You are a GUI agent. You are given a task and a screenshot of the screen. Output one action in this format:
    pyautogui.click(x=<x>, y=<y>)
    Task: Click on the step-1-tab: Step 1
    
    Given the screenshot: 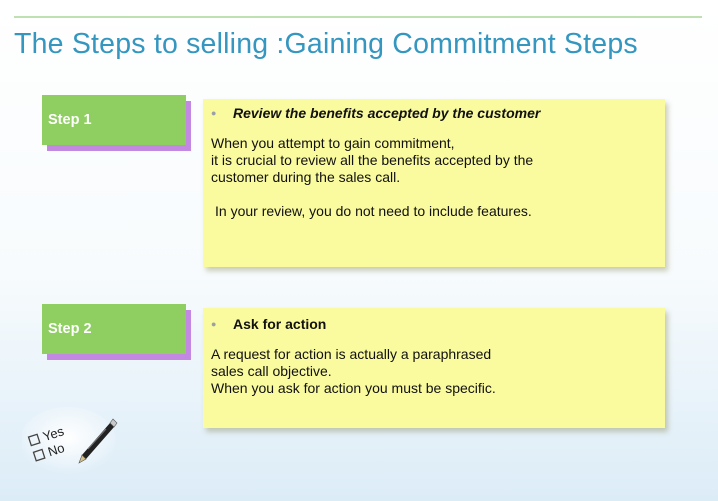 What is the action you would take?
    pyautogui.click(x=114, y=120)
    